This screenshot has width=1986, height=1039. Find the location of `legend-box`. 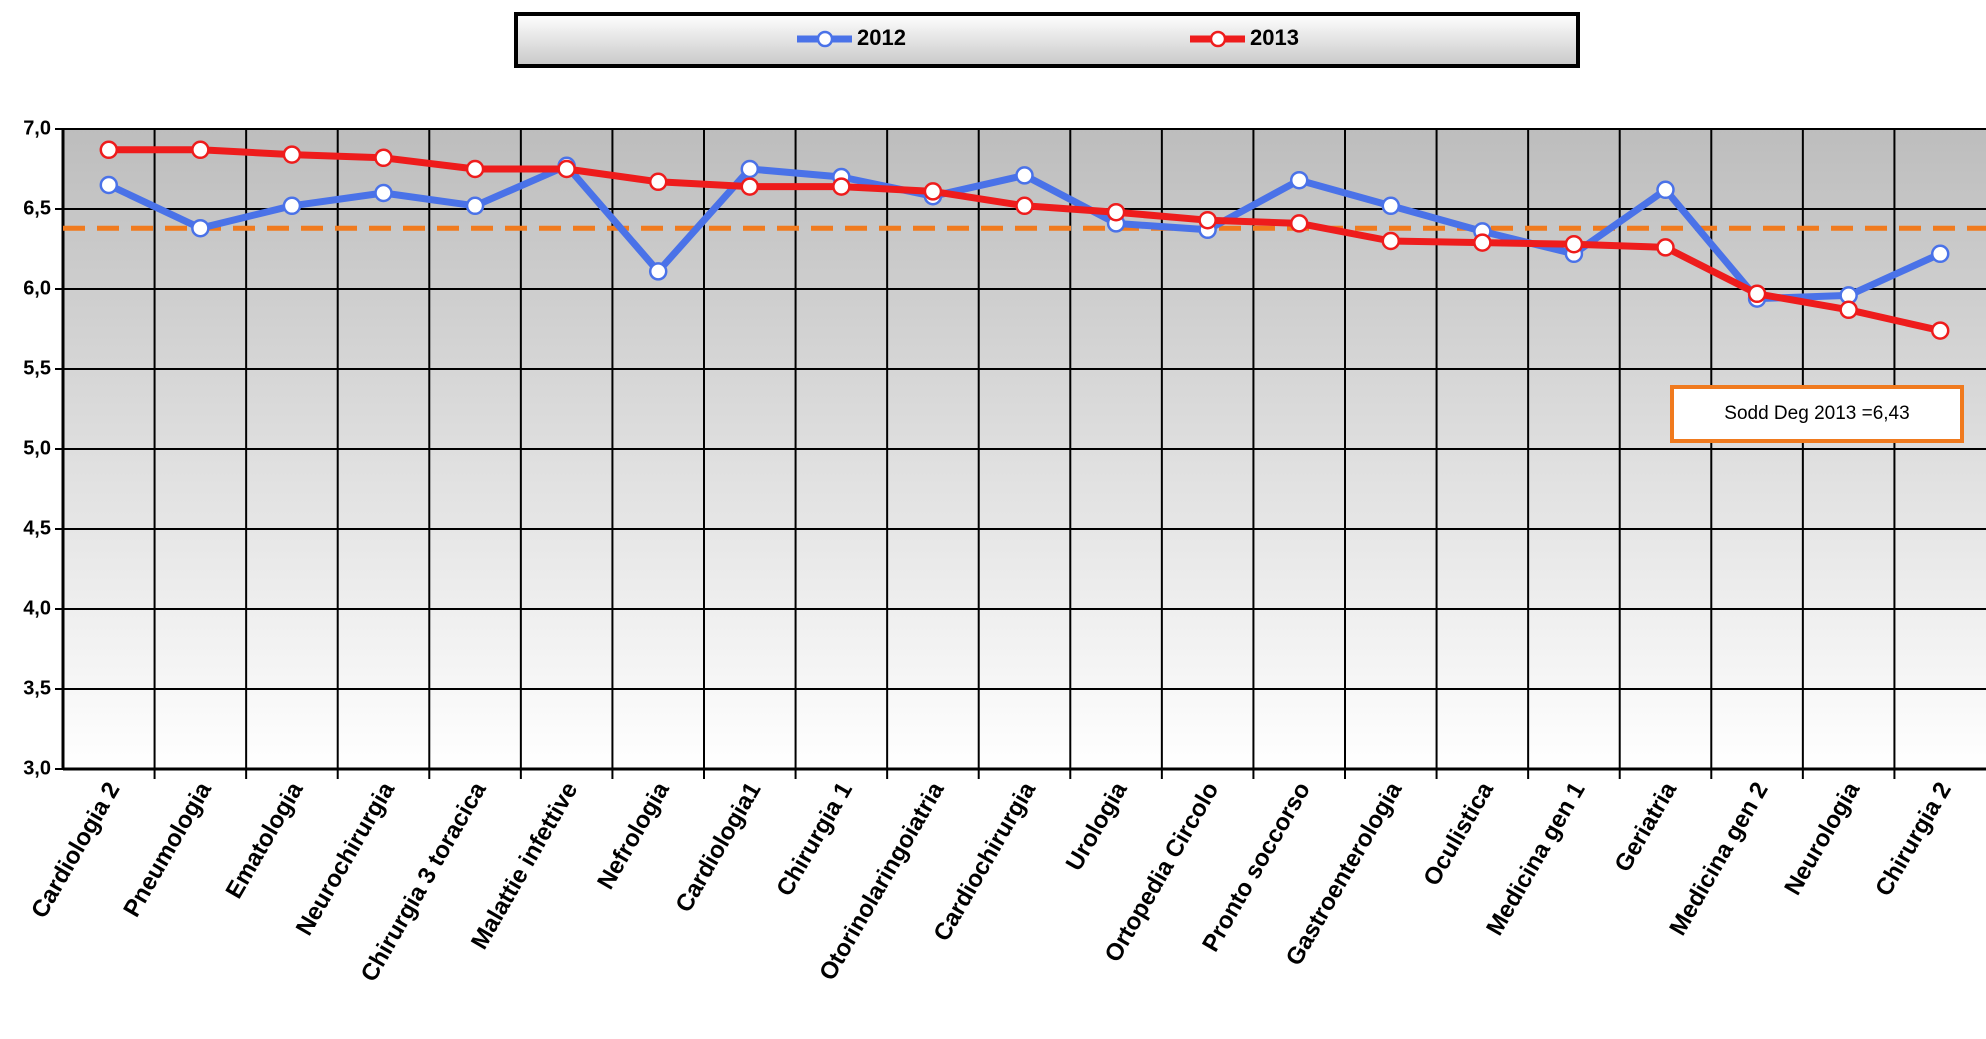

legend-box is located at coordinates (1047, 40).